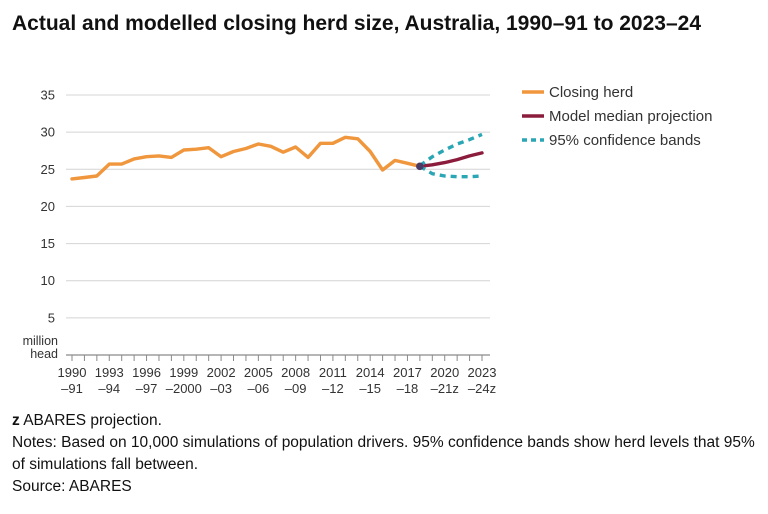 Image resolution: width=768 pixels, height=514 pixels. Describe the element at coordinates (48, 132) in the screenshot. I see `y-tick-label: 30` at that location.